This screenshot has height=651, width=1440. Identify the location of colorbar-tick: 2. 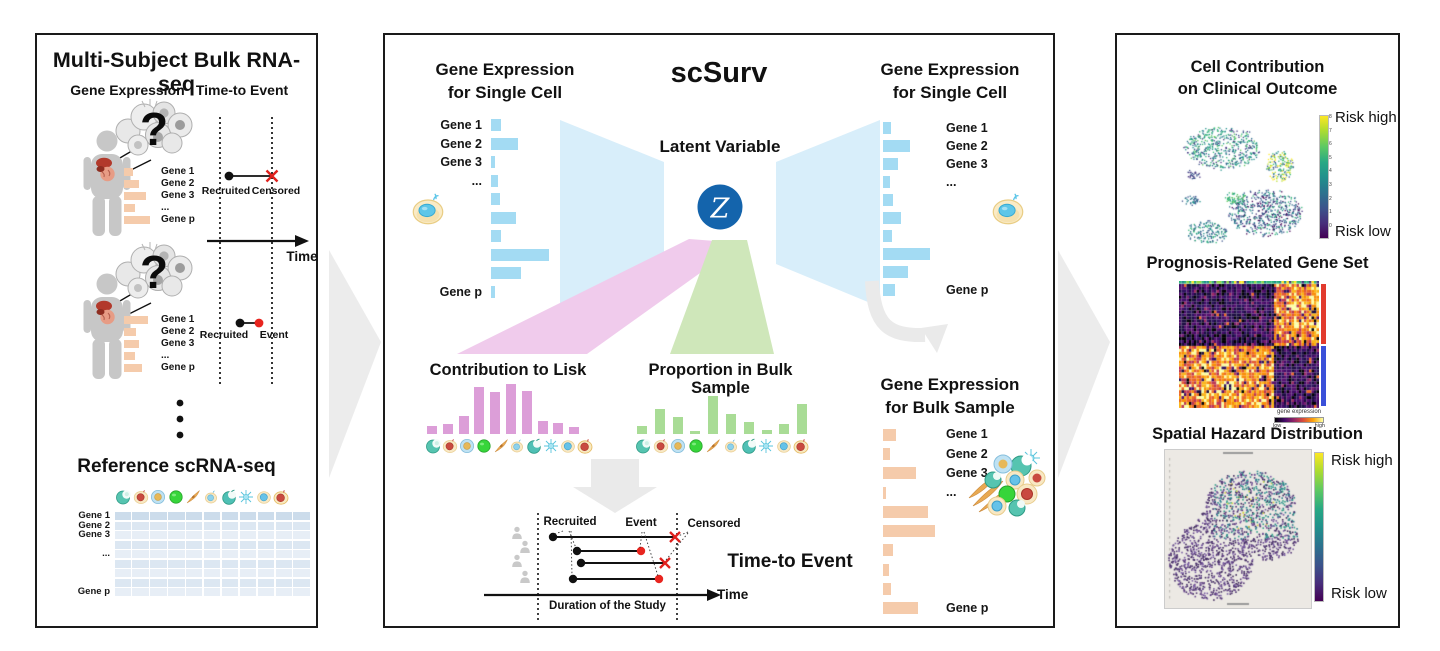
(1330, 198).